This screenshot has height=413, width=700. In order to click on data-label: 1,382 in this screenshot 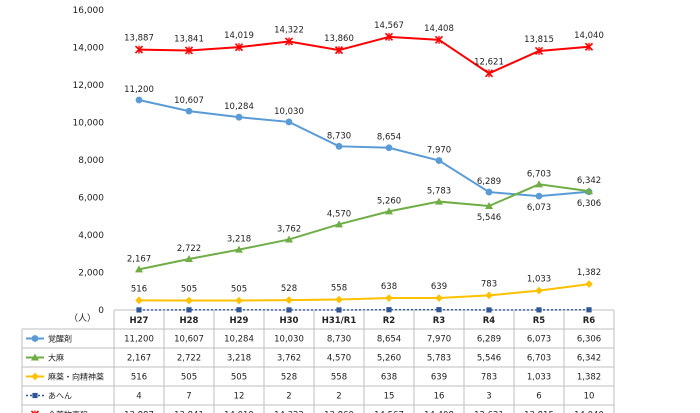, I will do `click(589, 273)`.